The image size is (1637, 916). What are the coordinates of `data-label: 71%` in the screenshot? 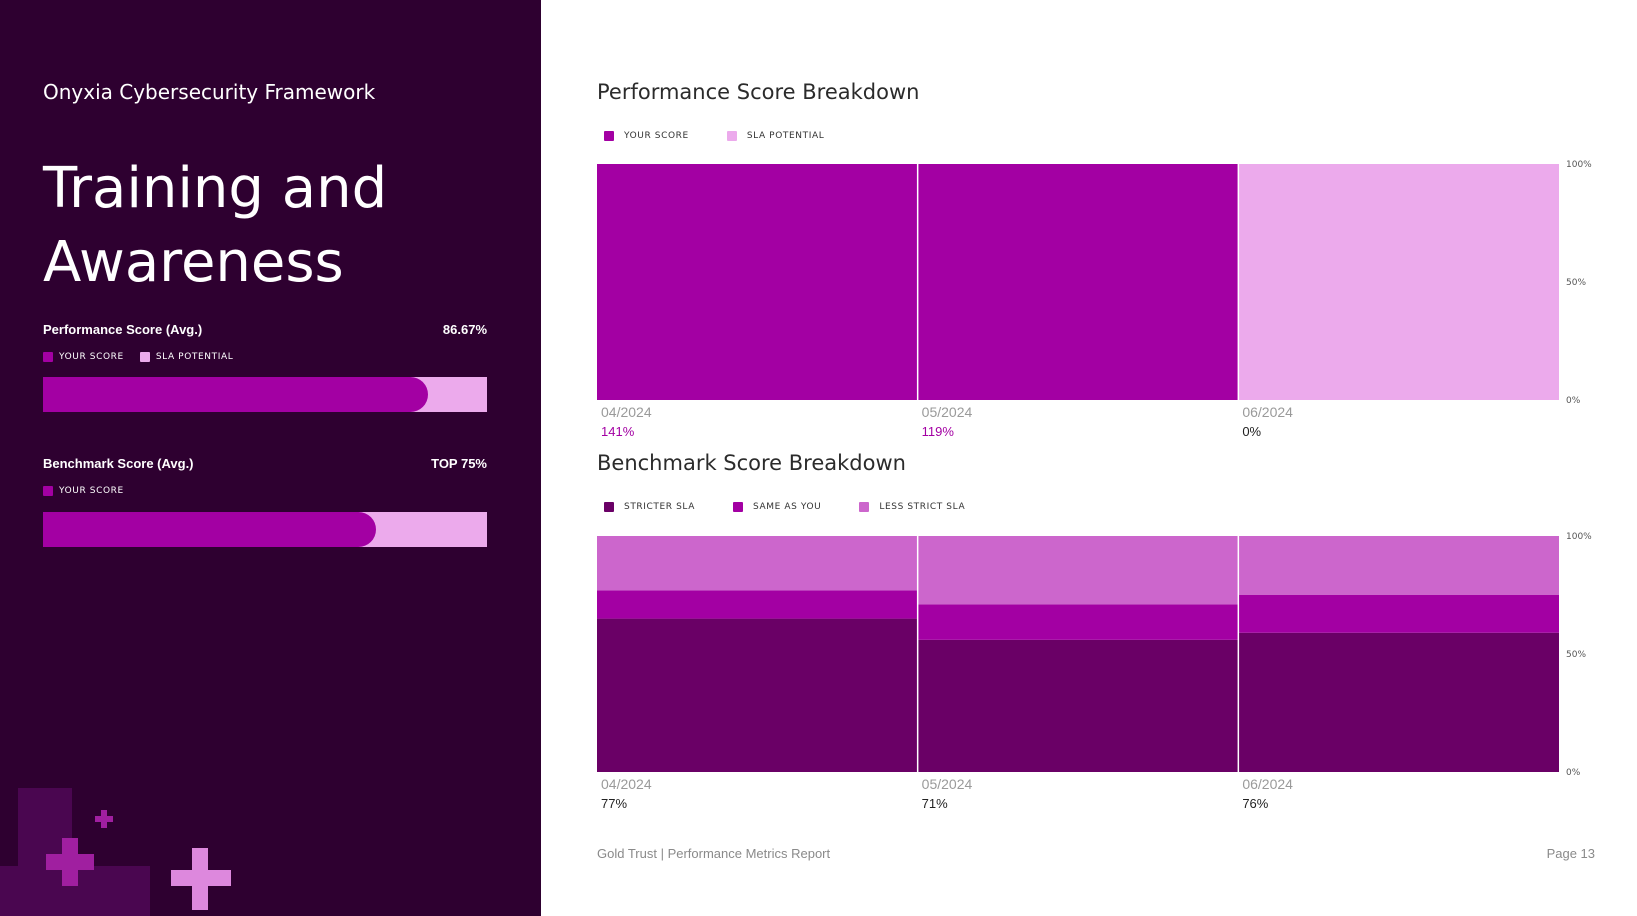 It's located at (935, 803).